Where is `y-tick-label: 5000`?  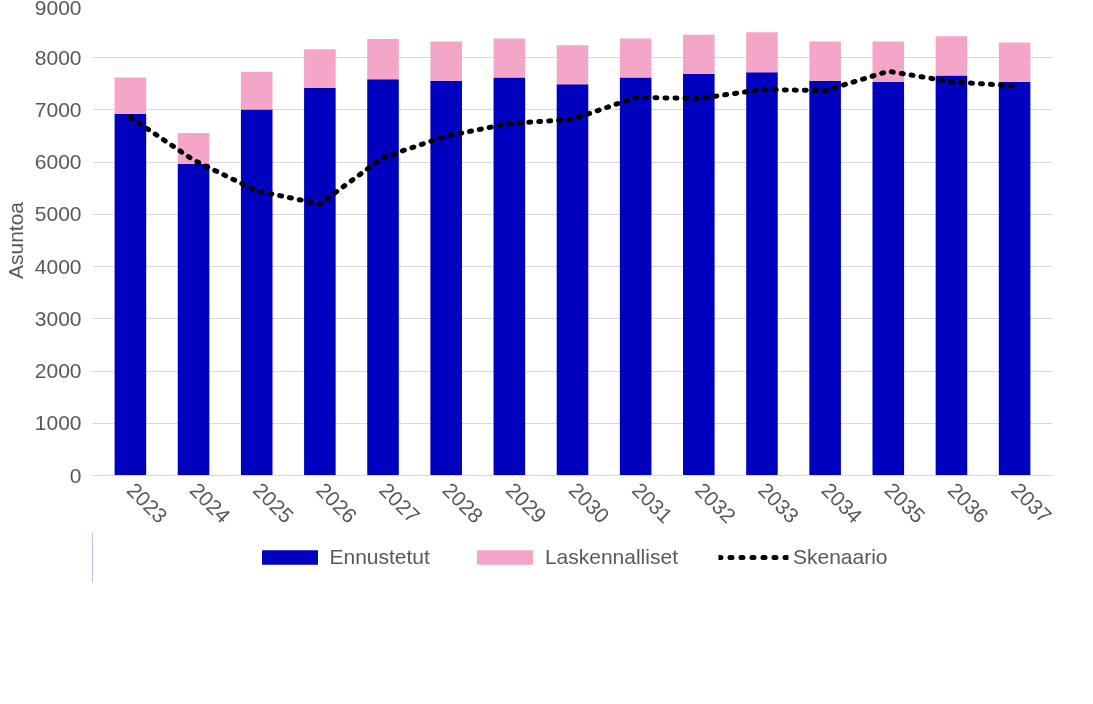 y-tick-label: 5000 is located at coordinates (58, 214).